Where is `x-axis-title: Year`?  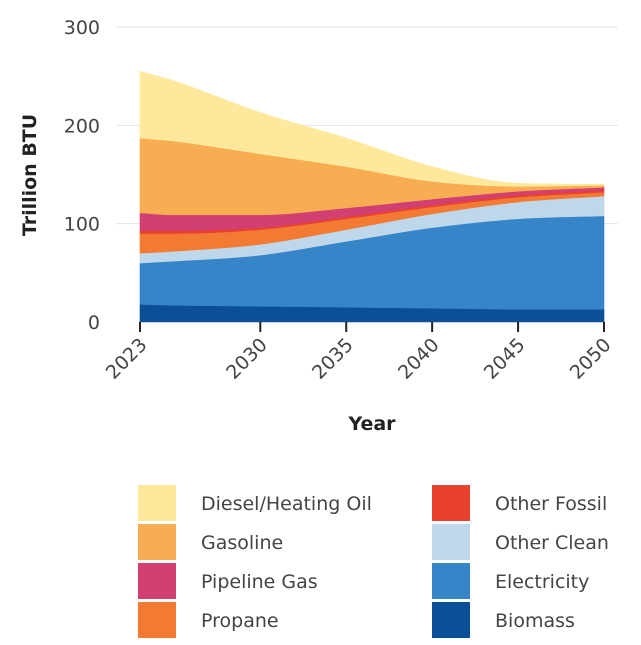 x-axis-title: Year is located at coordinates (371, 424).